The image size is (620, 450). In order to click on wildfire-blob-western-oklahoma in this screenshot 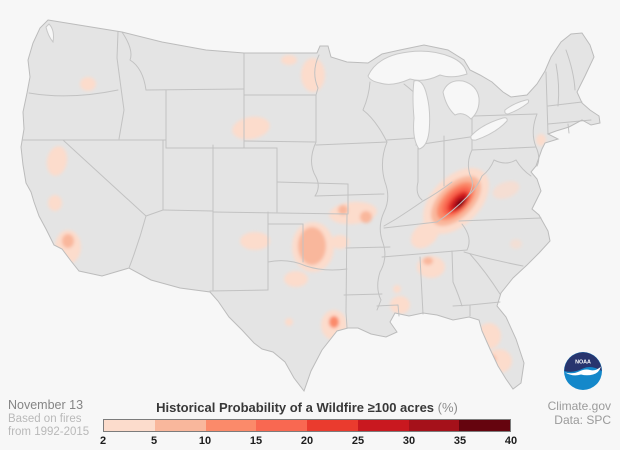, I will do `click(255, 241)`.